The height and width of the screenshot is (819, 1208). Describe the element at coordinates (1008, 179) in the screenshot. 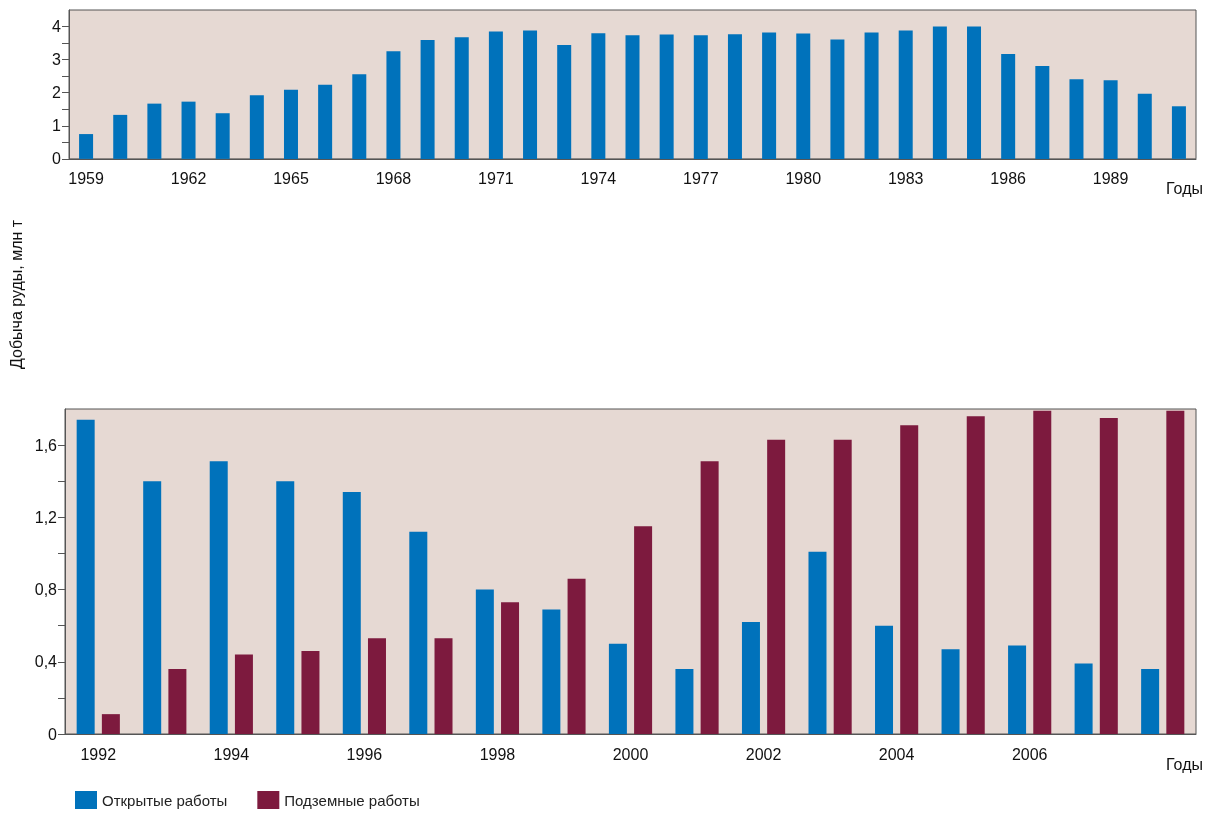

I see `x-tick-label: 1986` at that location.